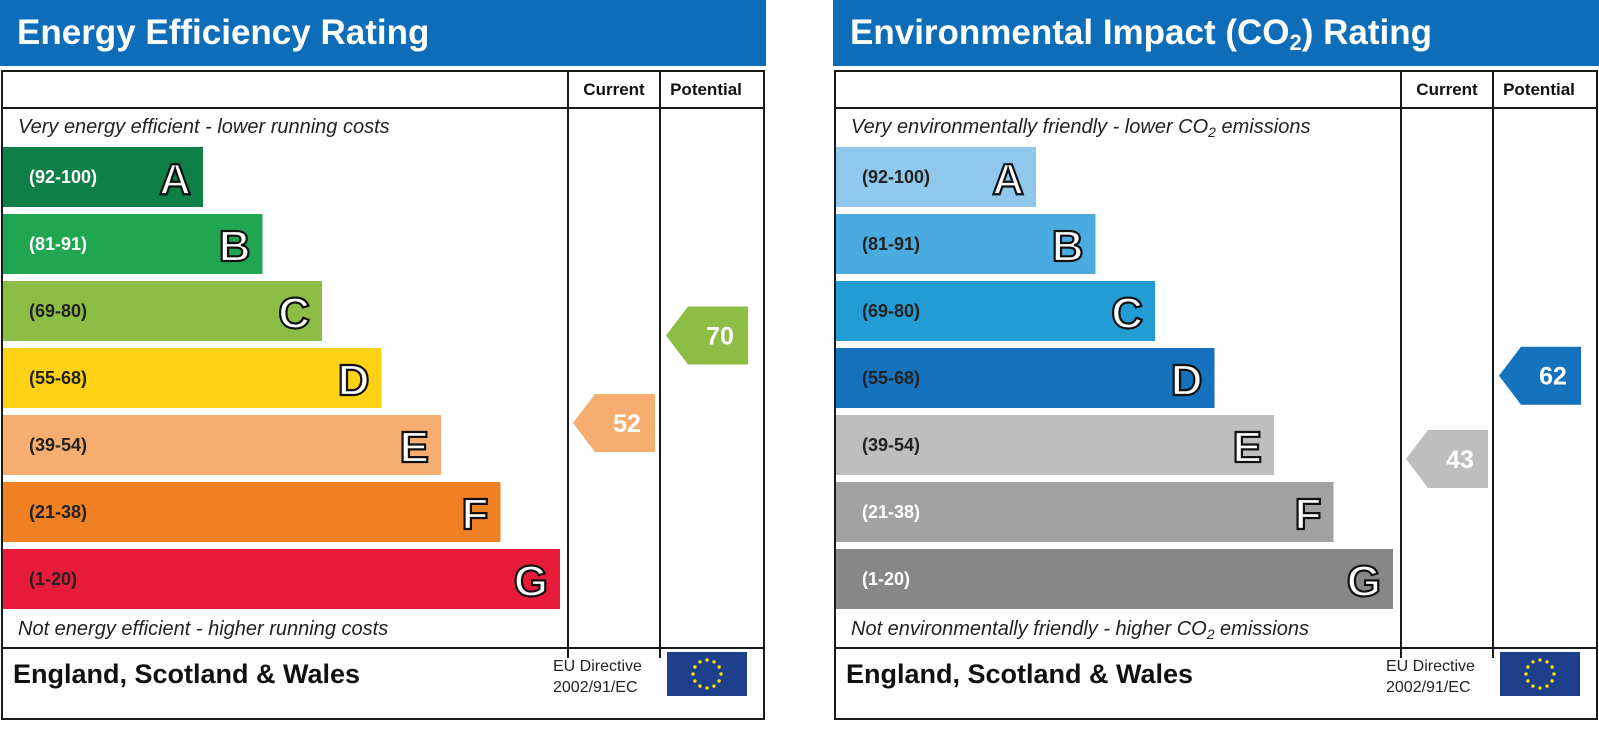 Image resolution: width=1599 pixels, height=756 pixels. What do you see at coordinates (1210, 634) in the screenshot?
I see `caption-bottom-subscript: 2` at bounding box center [1210, 634].